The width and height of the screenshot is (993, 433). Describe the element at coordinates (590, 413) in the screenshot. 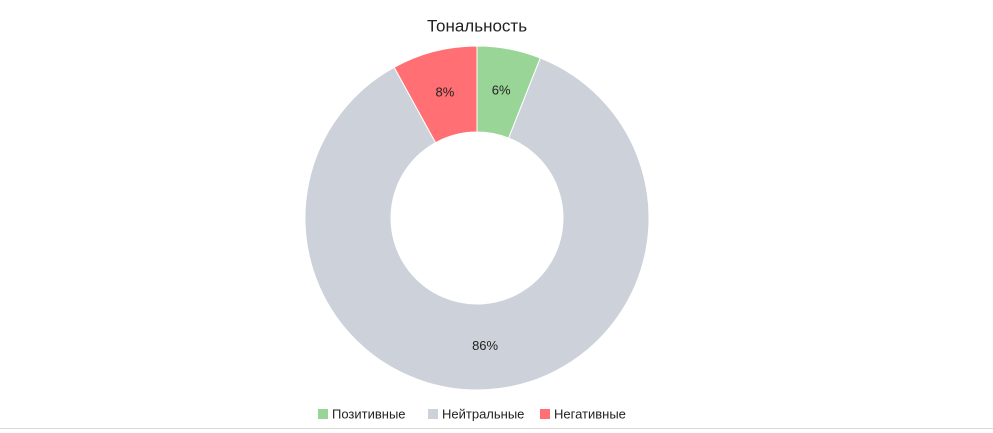

I see `legend-label: Негативные` at that location.